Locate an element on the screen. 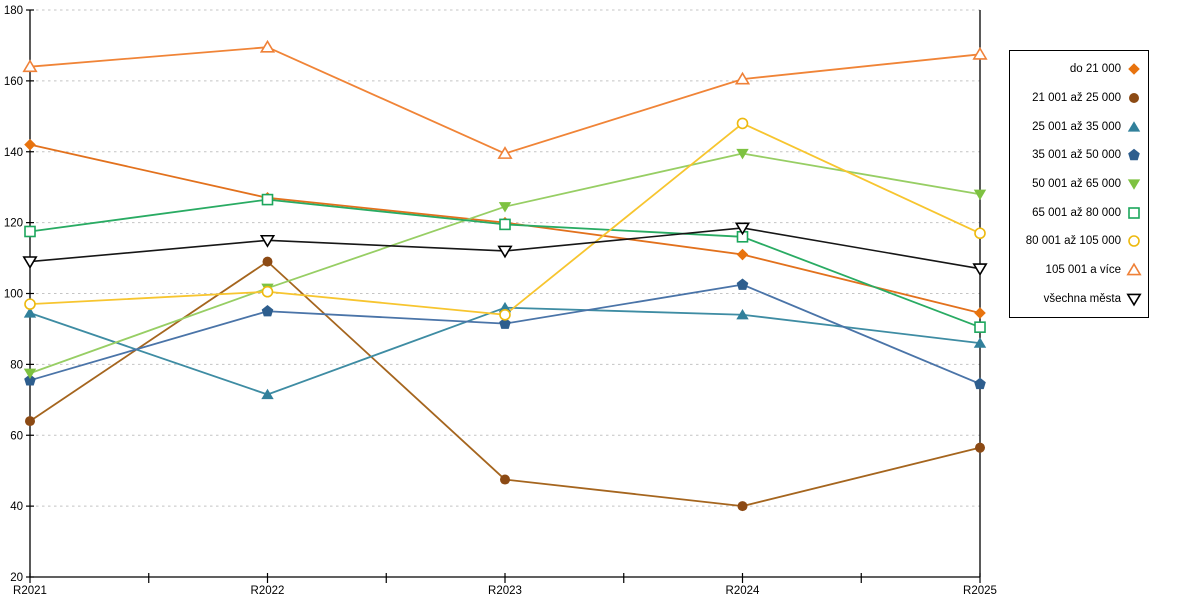  y-tick-label: 80 is located at coordinates (16, 365).